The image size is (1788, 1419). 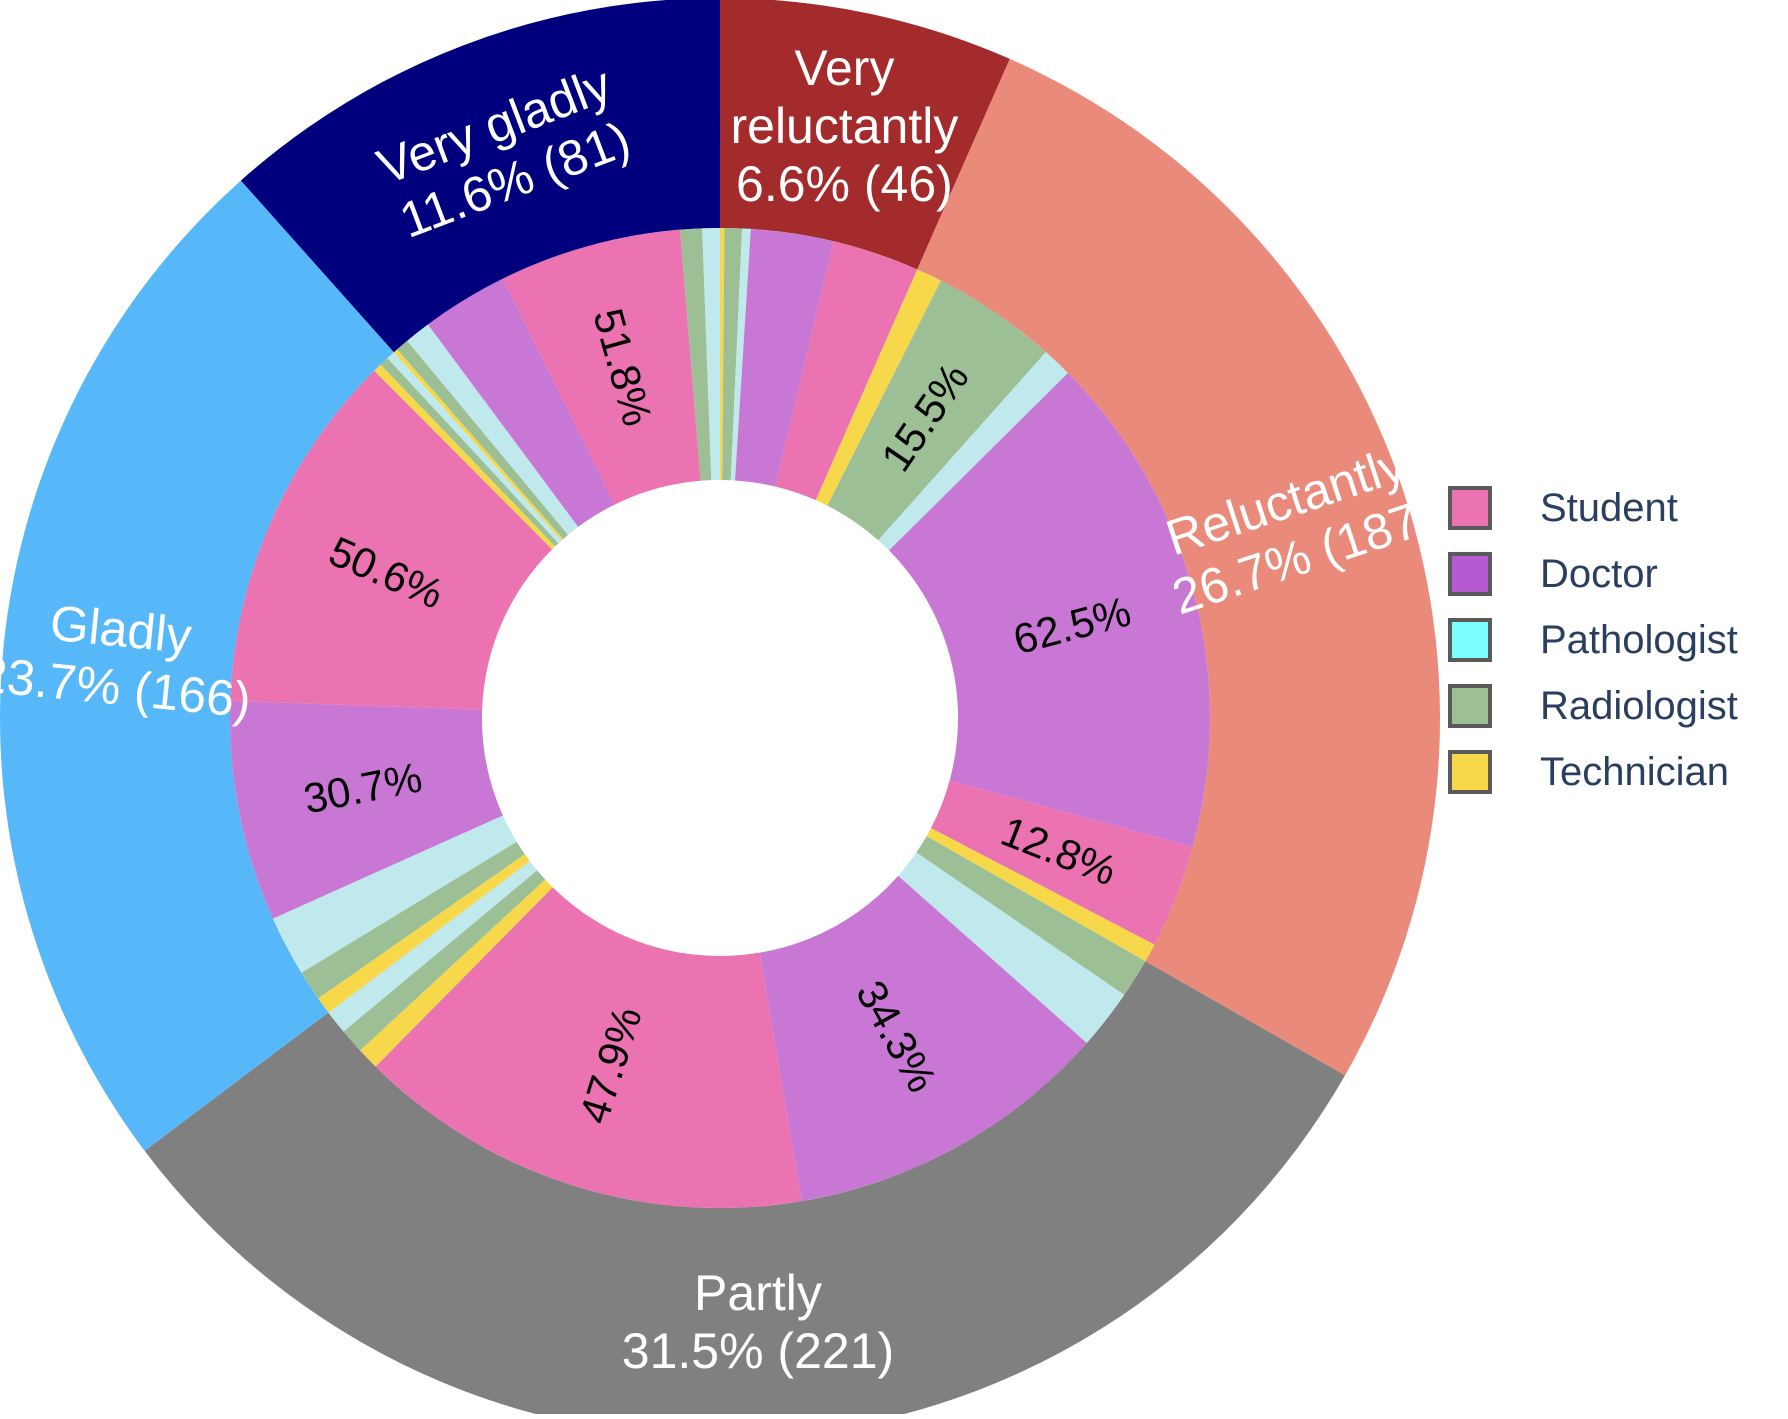 What do you see at coordinates (366, 809) in the screenshot?
I see `inner-segment-gladly-doctor` at bounding box center [366, 809].